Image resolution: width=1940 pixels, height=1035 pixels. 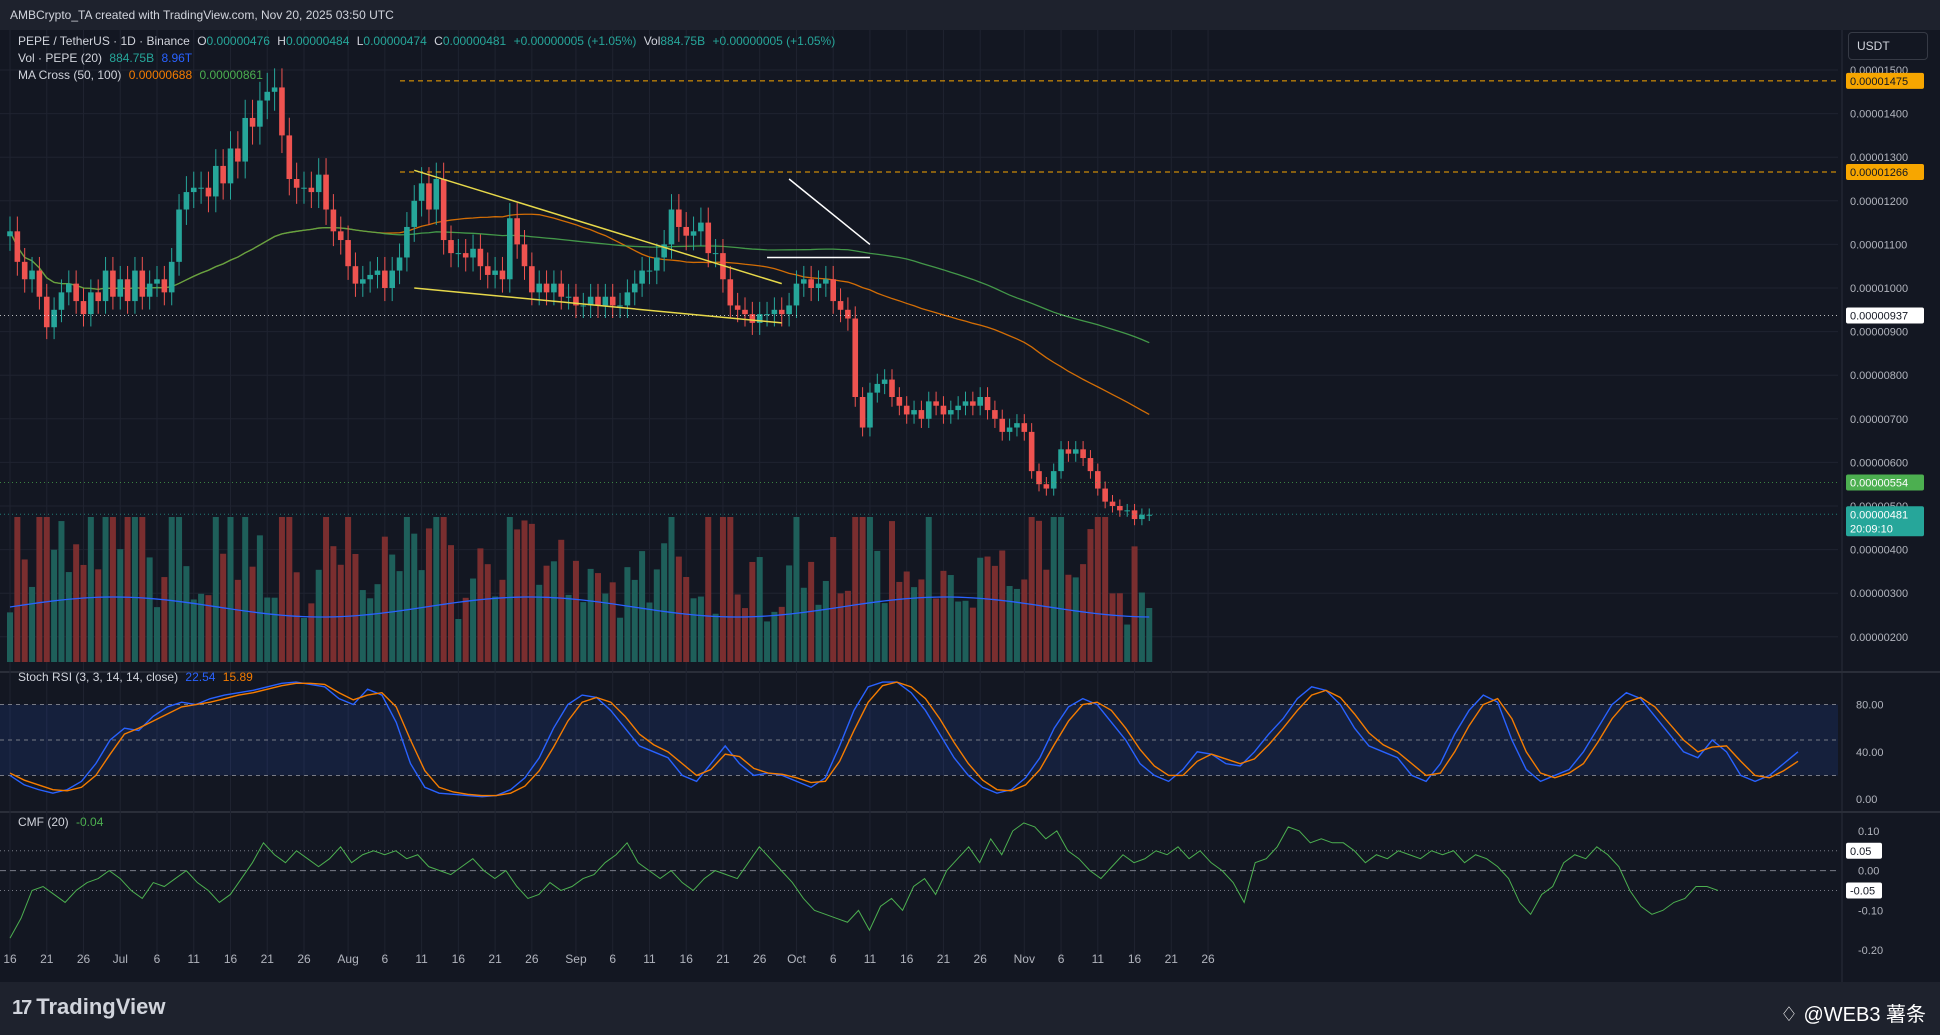 I want to click on price-marker-label: 0.00000937, so click(x=1879, y=316).